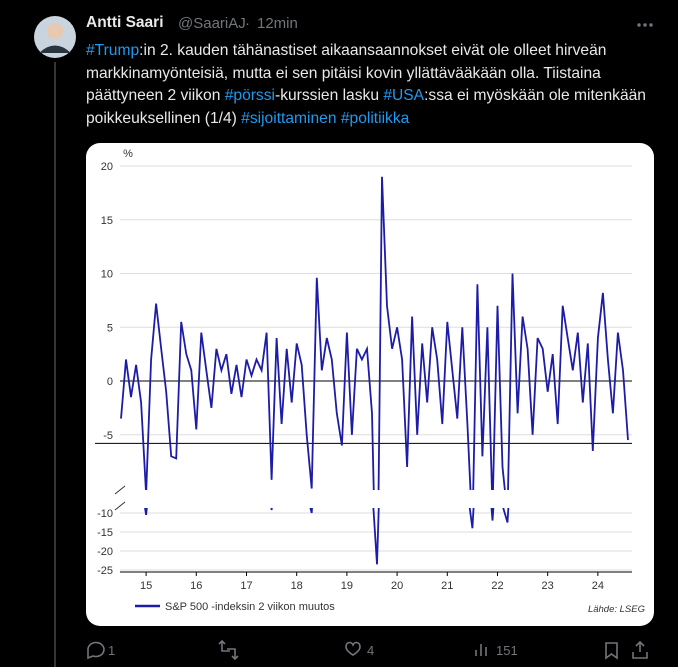 This screenshot has width=678, height=667. I want to click on source: Lähde: LSEG, so click(616, 609).